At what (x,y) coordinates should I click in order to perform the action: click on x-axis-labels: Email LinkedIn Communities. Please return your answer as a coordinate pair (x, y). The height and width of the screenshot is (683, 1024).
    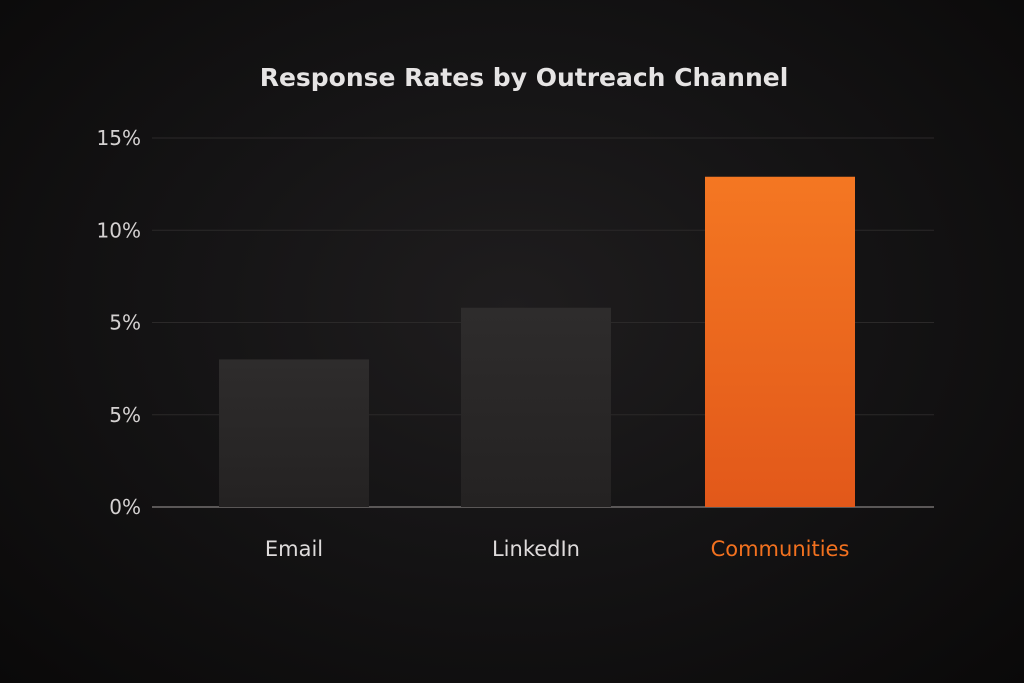
    Looking at the image, I should click on (557, 549).